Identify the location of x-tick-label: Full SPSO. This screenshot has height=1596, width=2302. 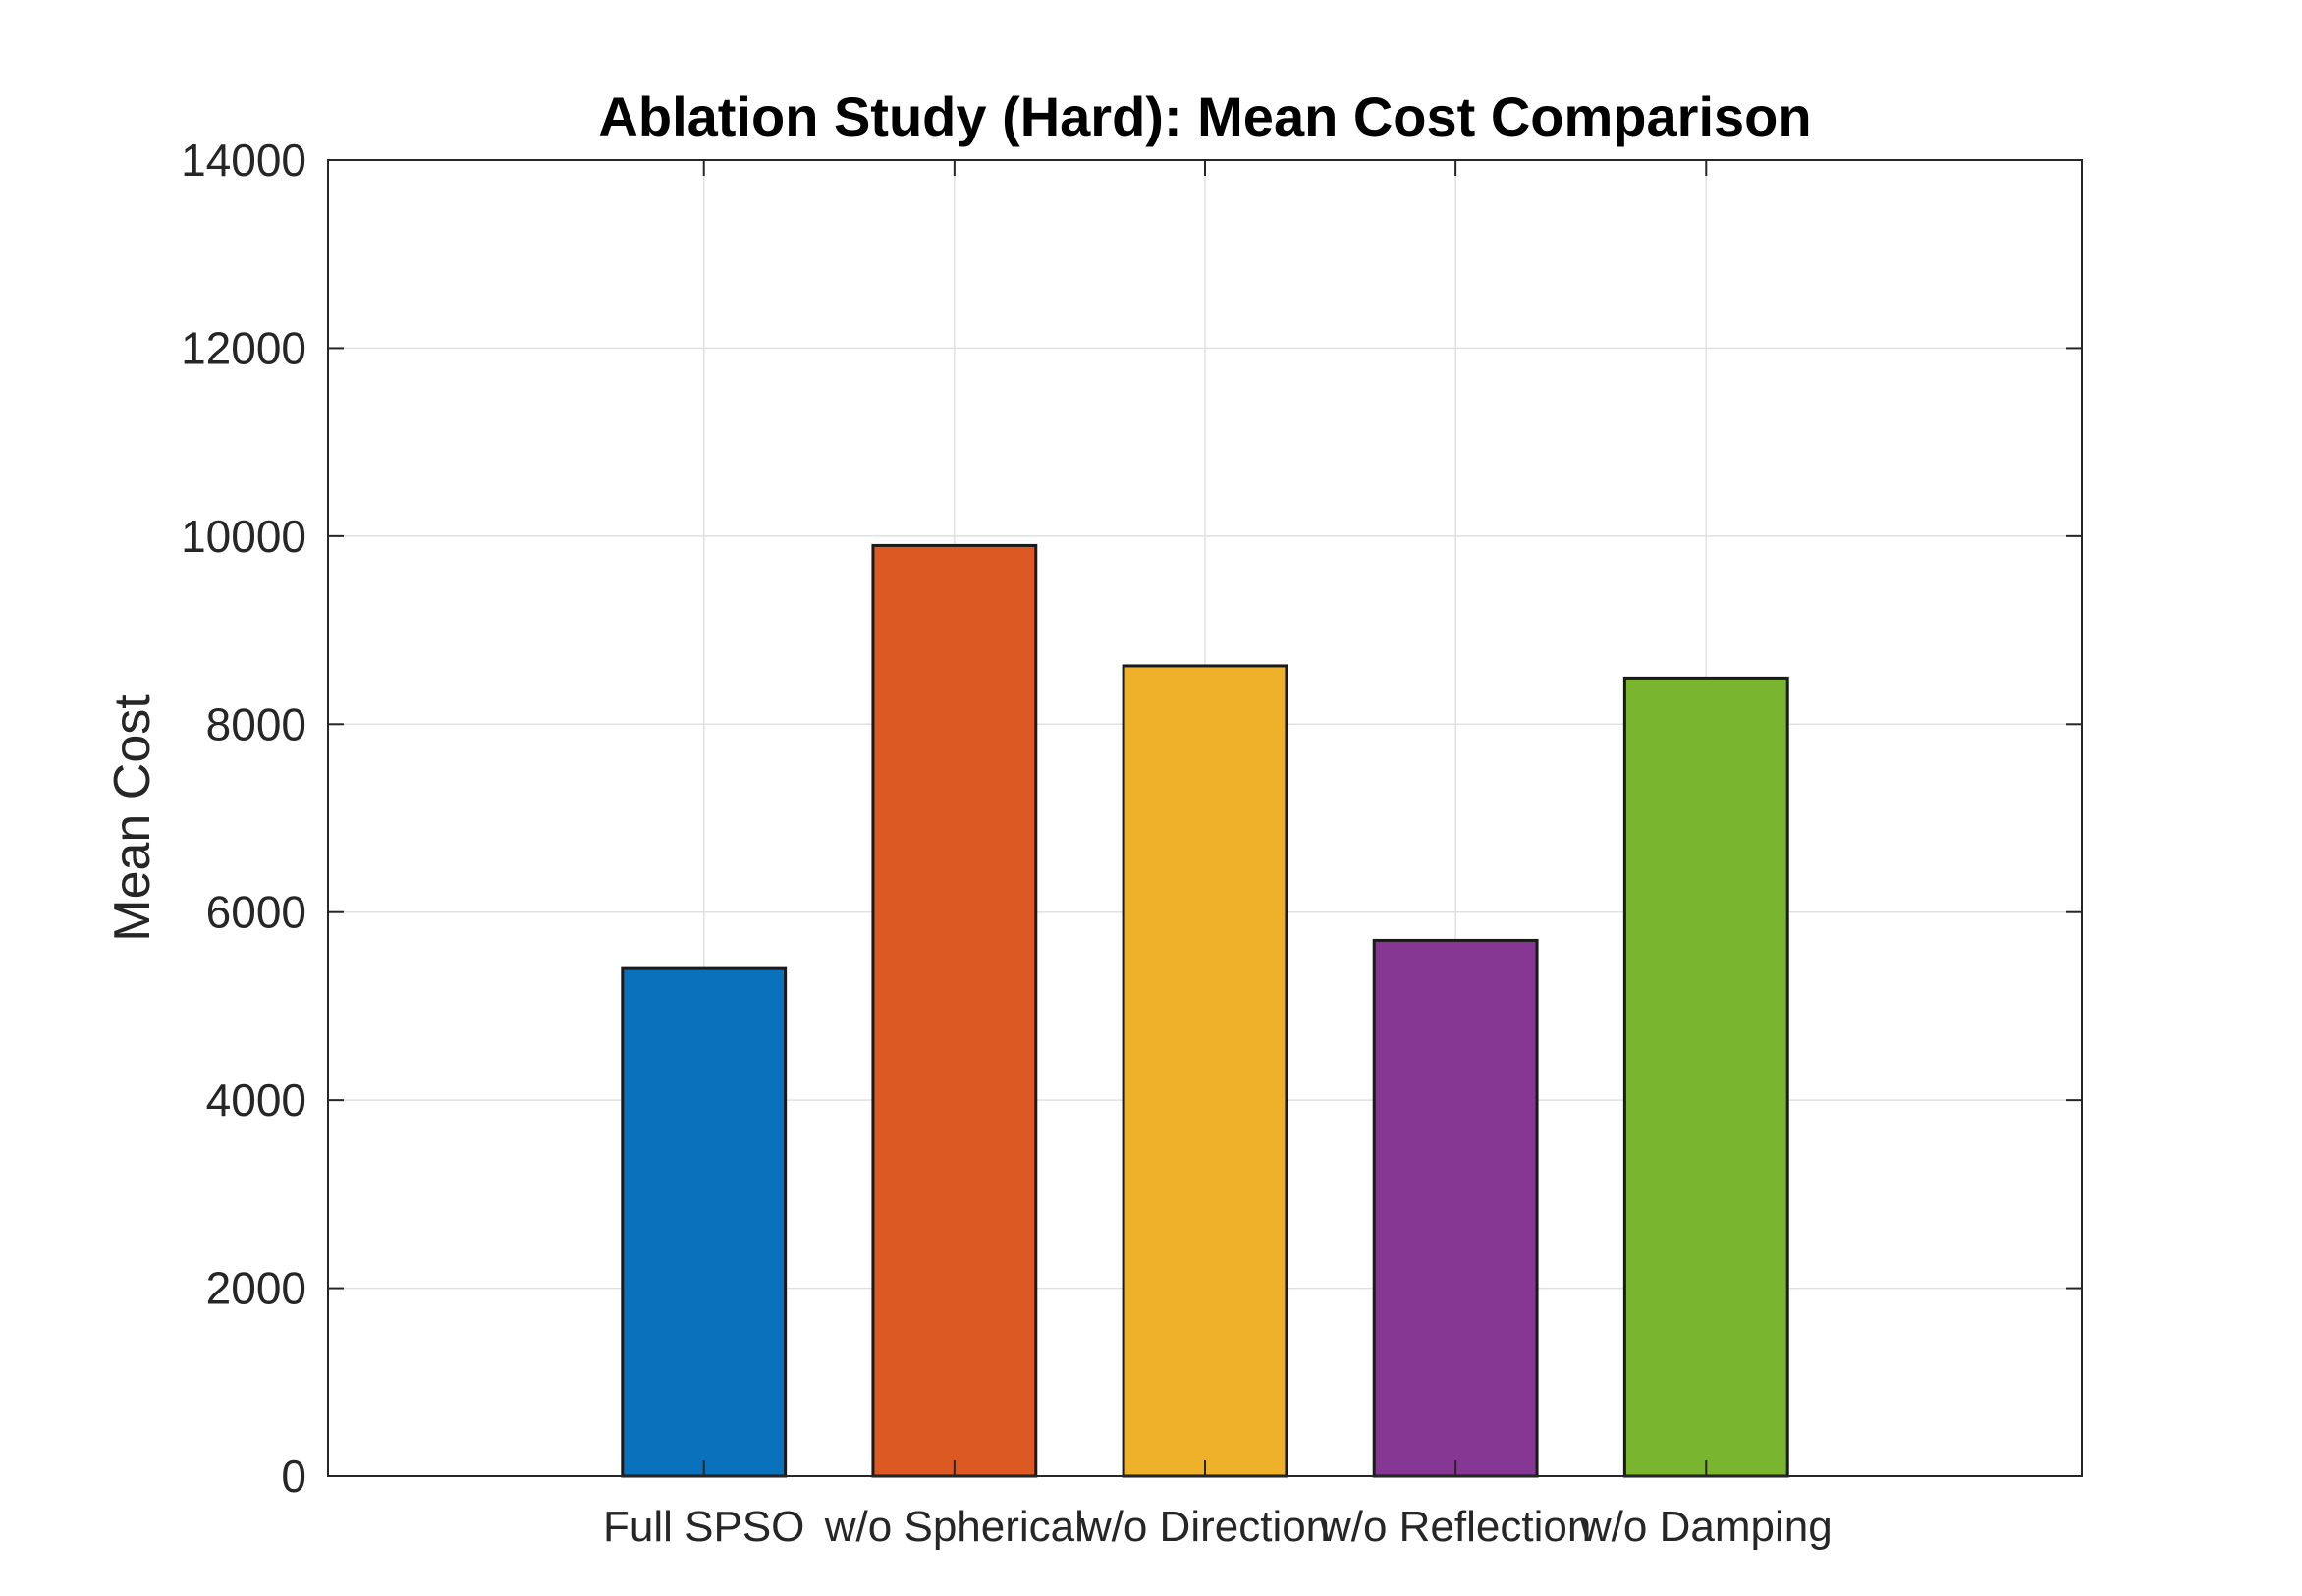
(703, 1527).